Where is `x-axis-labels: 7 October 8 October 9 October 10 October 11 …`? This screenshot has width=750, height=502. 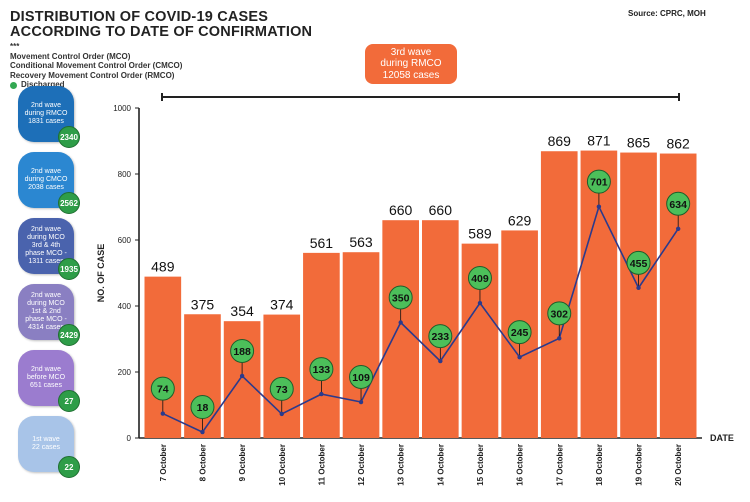 x-axis-labels: 7 October 8 October 9 October 10 October 11 … is located at coordinates (421, 465).